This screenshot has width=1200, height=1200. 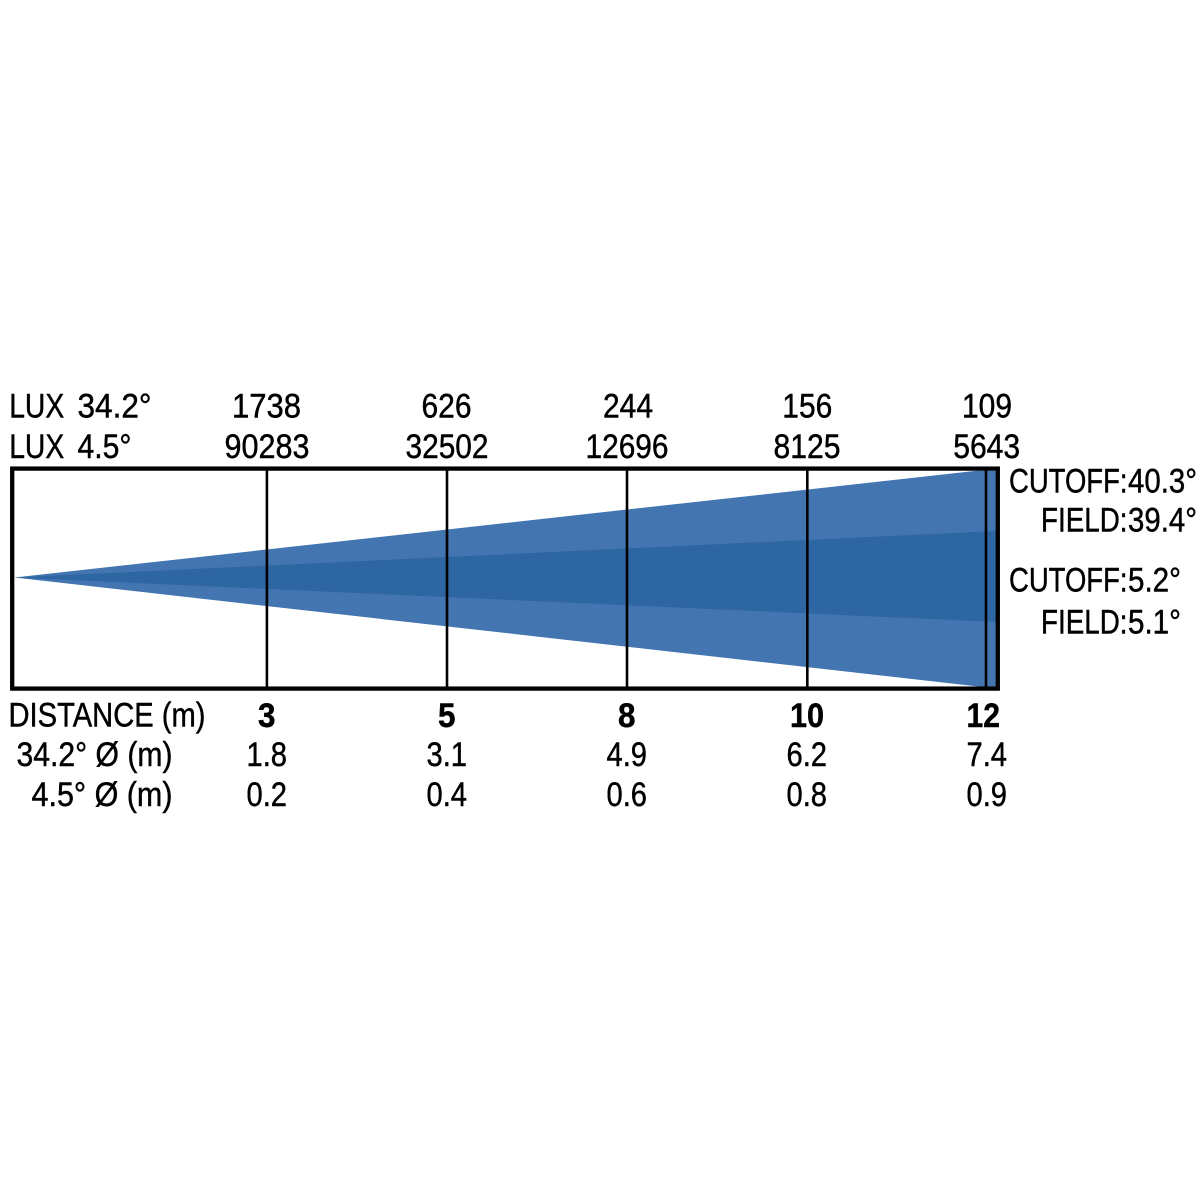 I want to click on svg-text: 156, so click(x=807, y=407).